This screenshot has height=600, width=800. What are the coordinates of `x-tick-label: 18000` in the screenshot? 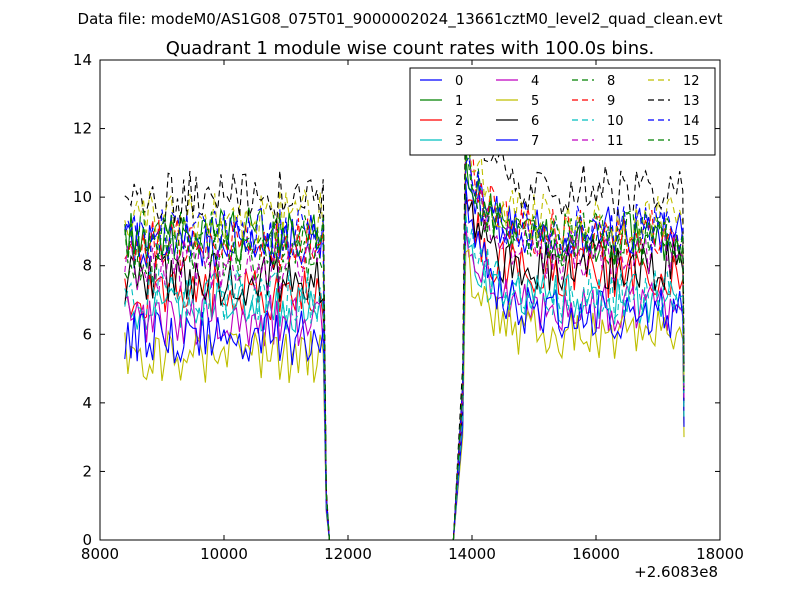 It's located at (720, 554).